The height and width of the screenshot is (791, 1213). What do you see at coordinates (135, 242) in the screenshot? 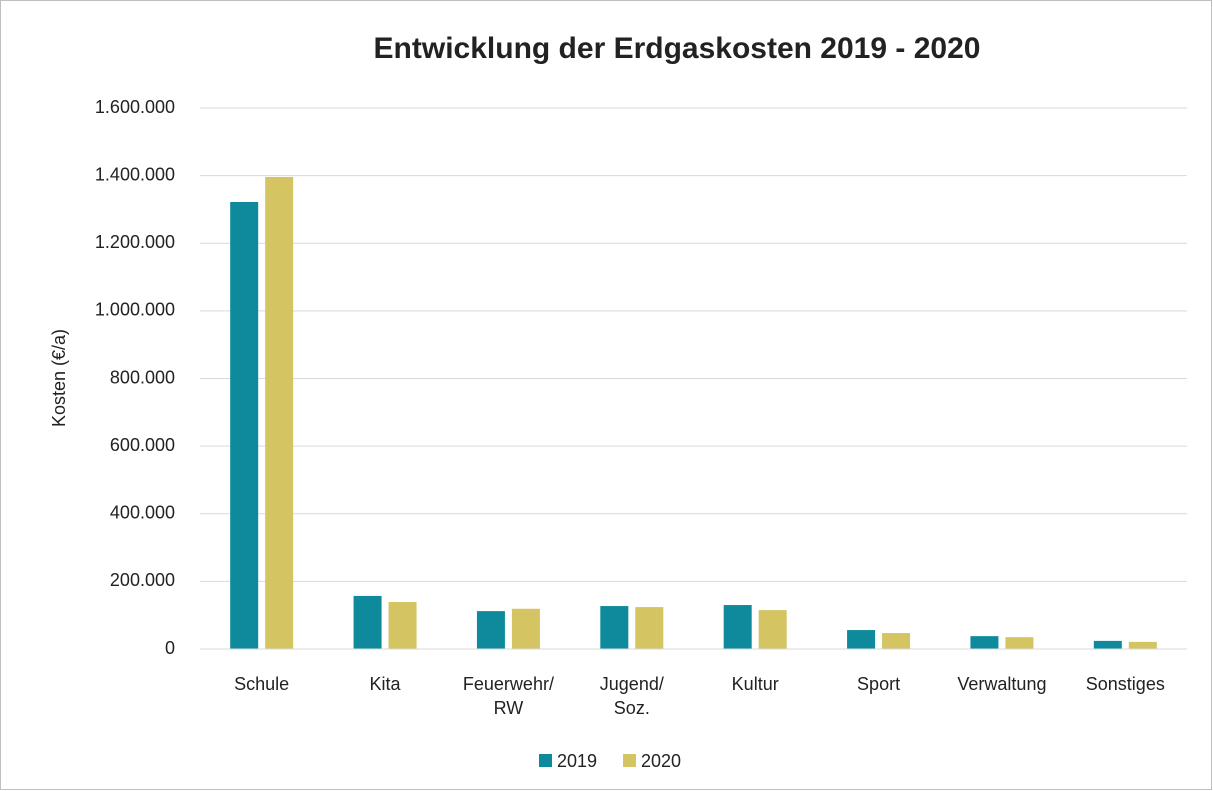
I see `y-tick-label: 1.200.000` at bounding box center [135, 242].